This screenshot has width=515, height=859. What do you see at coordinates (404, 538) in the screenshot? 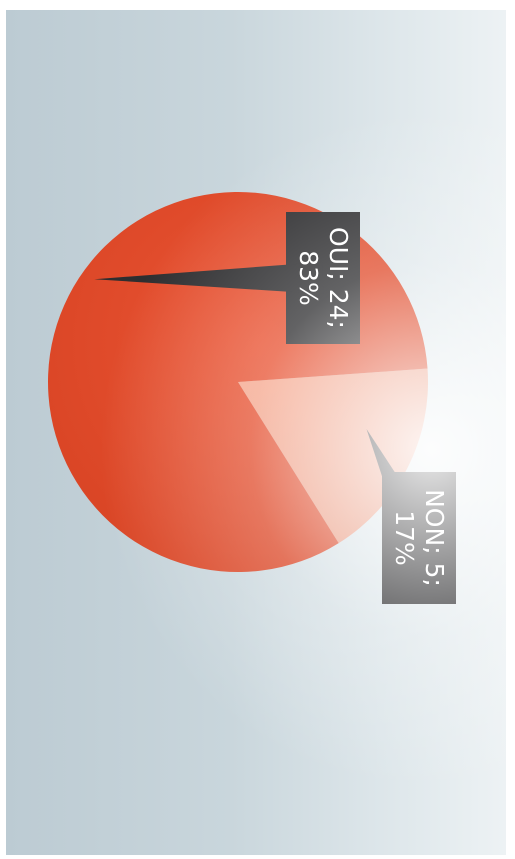
I see `data-label-text-line2: 17%` at bounding box center [404, 538].